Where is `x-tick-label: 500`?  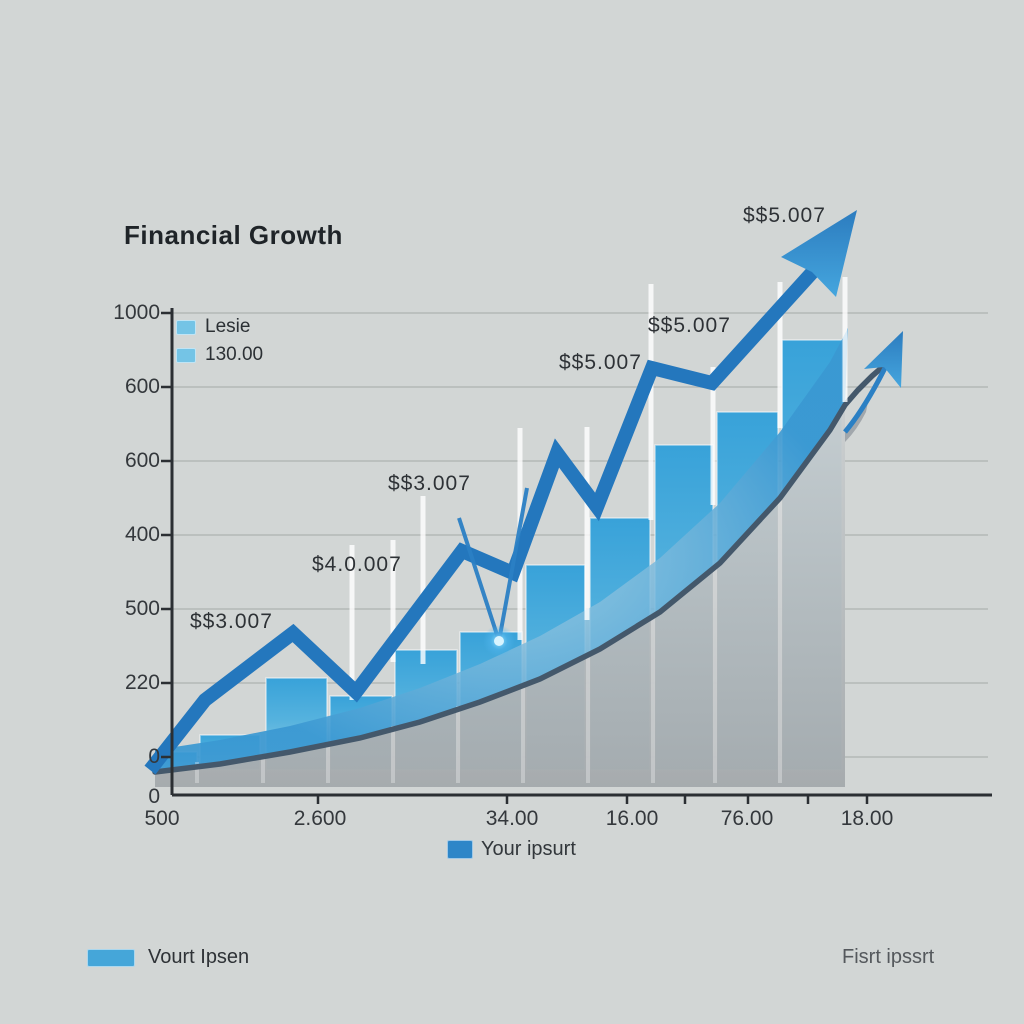
x-tick-label: 500 is located at coordinates (162, 818).